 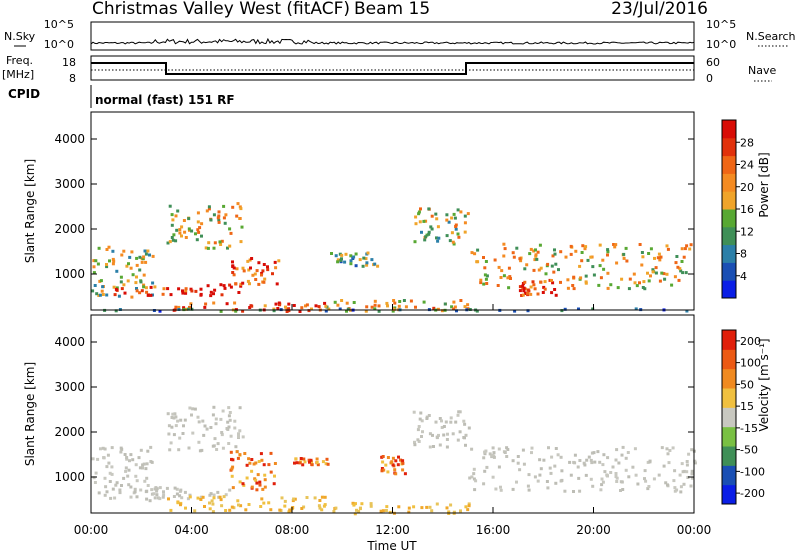 I want to click on x-tick-label: 08:00, so click(x=292, y=530).